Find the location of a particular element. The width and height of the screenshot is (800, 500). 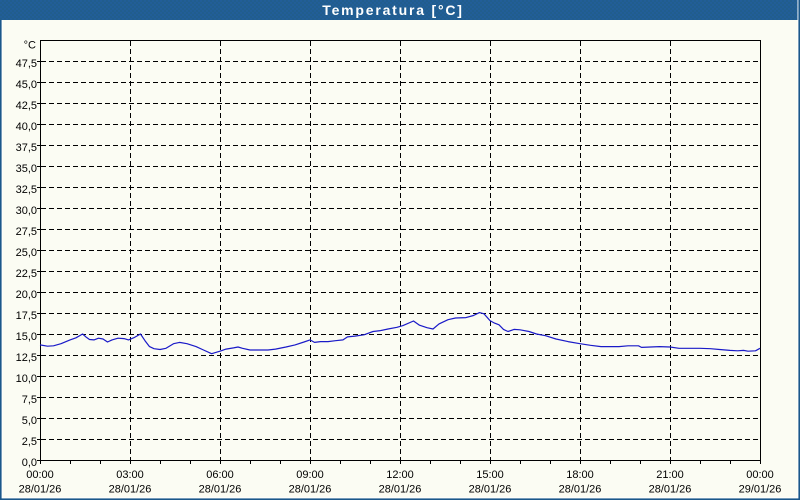

svg-text: 10,0 is located at coordinates (26, 379).